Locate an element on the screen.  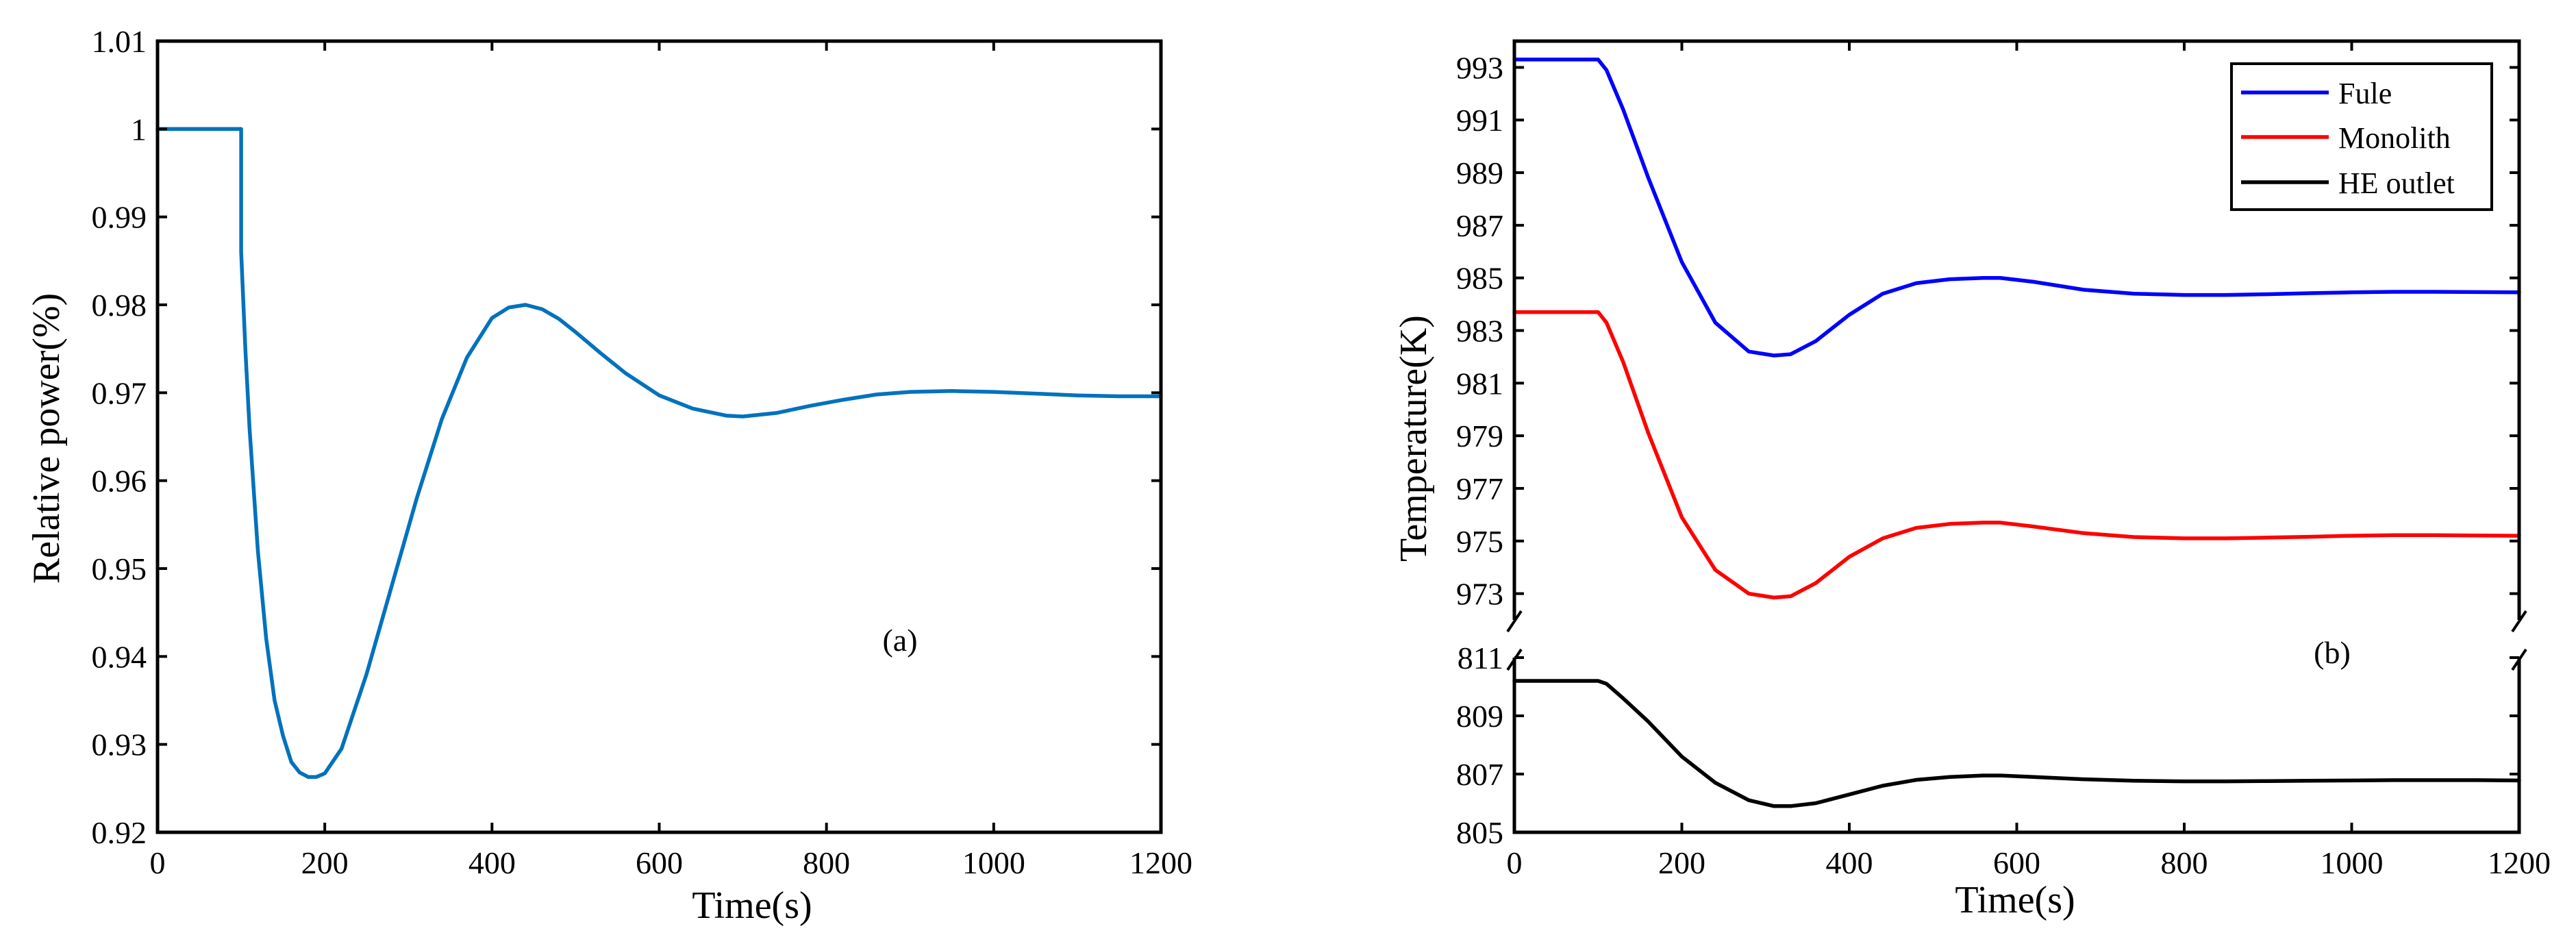
y-tick-label: 809 is located at coordinates (1479, 716).